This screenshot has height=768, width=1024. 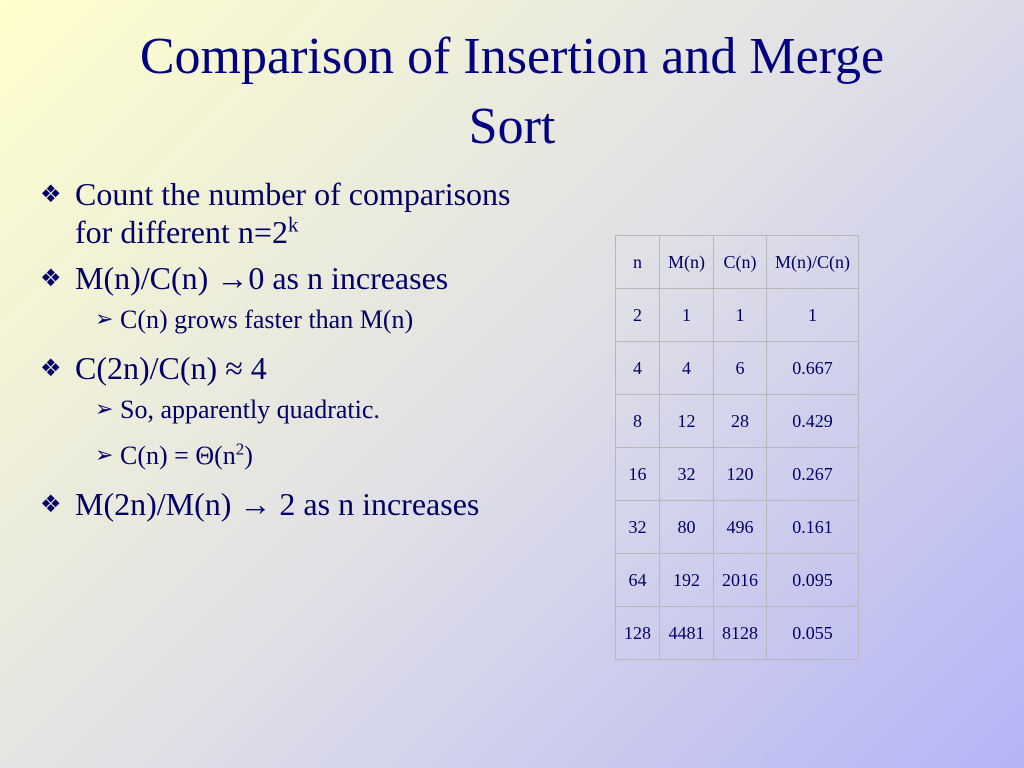 I want to click on table-cell: 12, so click(x=686, y=421).